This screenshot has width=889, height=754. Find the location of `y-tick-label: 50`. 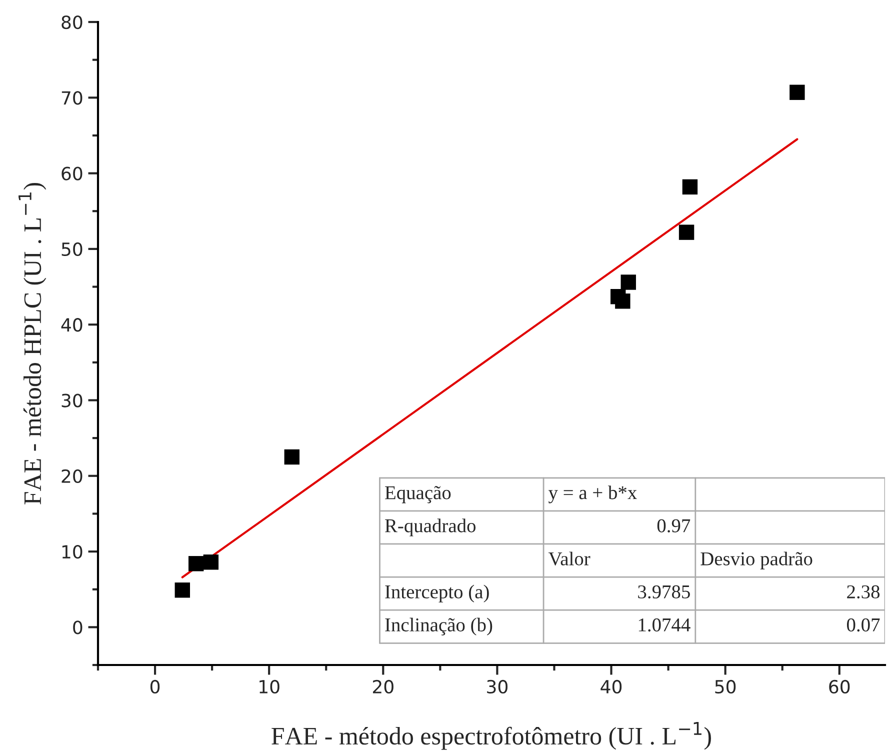

y-tick-label: 50 is located at coordinates (72, 249).